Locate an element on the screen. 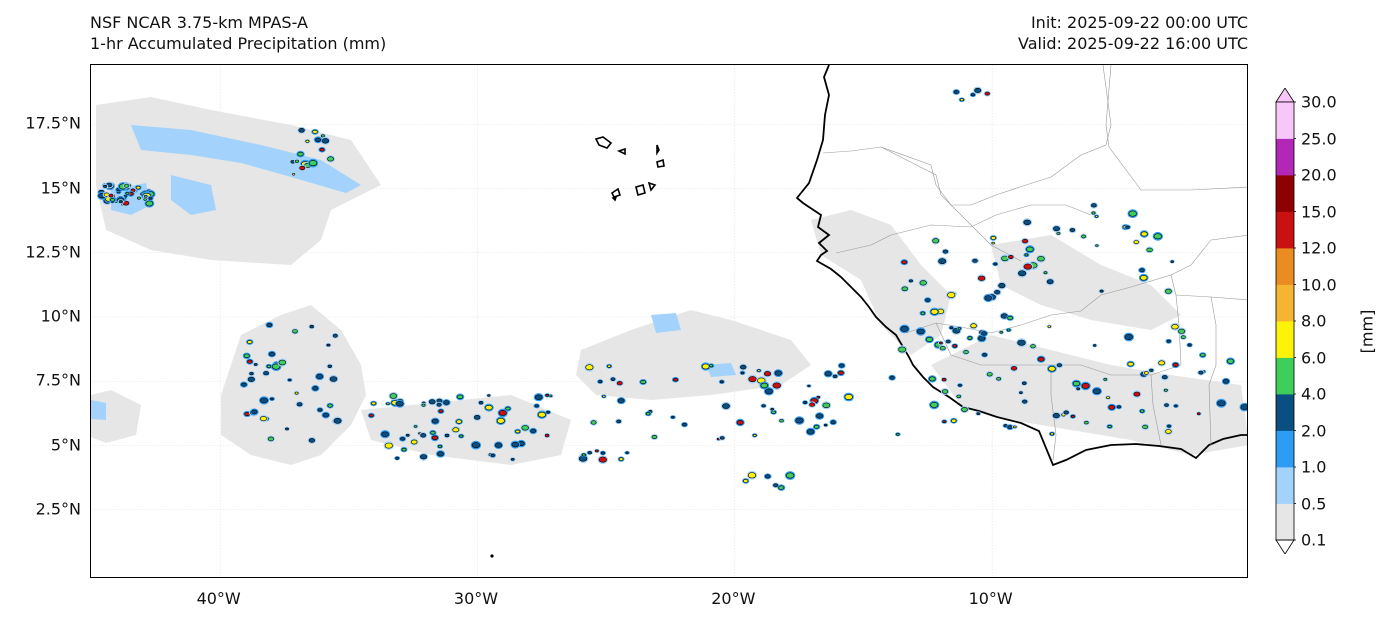 Image resolution: width=1384 pixels, height=623 pixels. lat-tick-label: 2.5°N is located at coordinates (58, 509).